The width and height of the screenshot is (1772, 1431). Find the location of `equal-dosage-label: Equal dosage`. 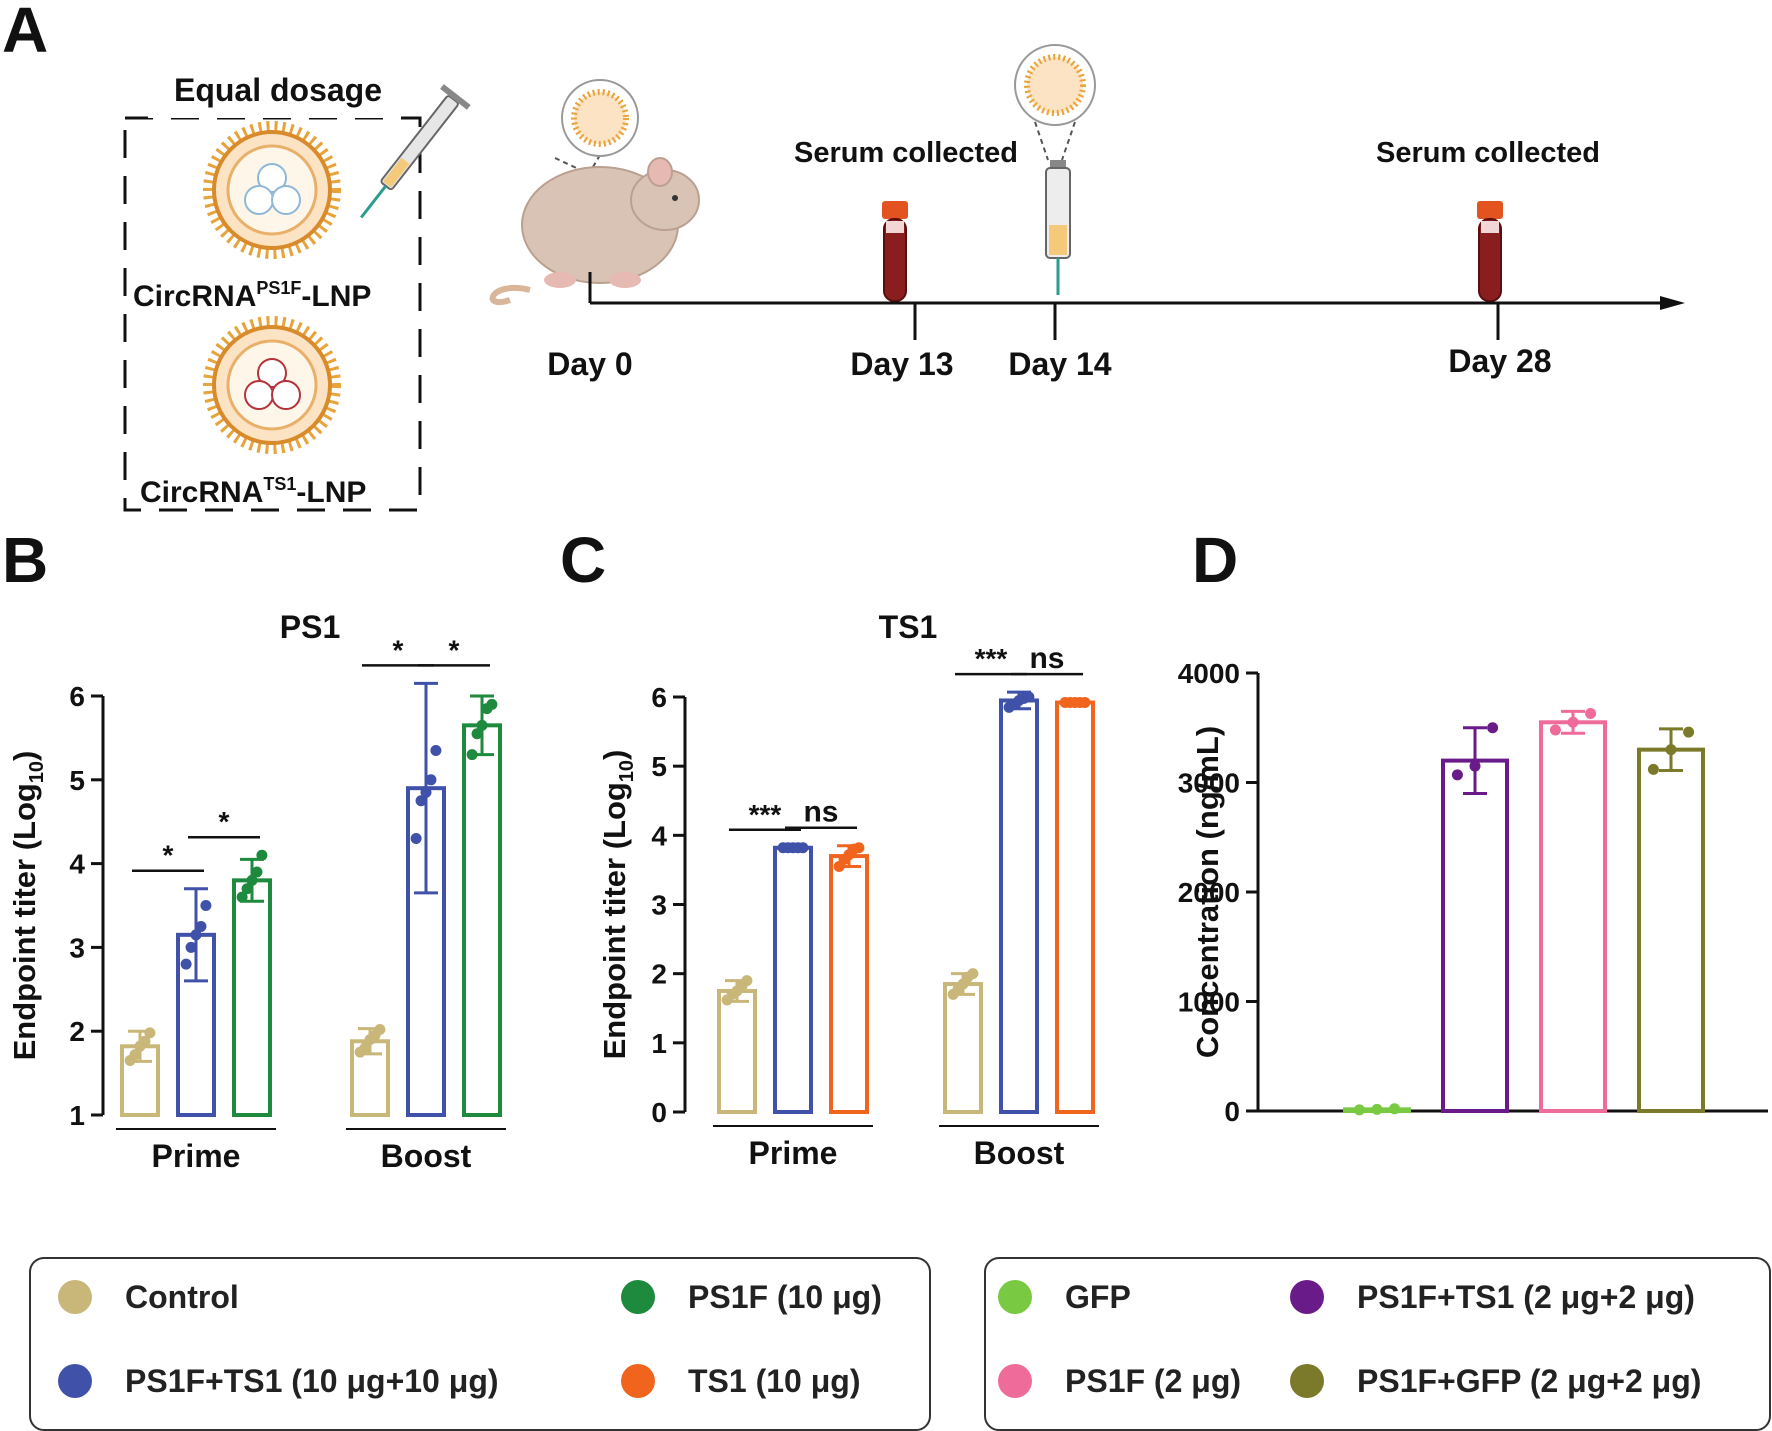

equal-dosage-label: Equal dosage is located at coordinates (278, 90).